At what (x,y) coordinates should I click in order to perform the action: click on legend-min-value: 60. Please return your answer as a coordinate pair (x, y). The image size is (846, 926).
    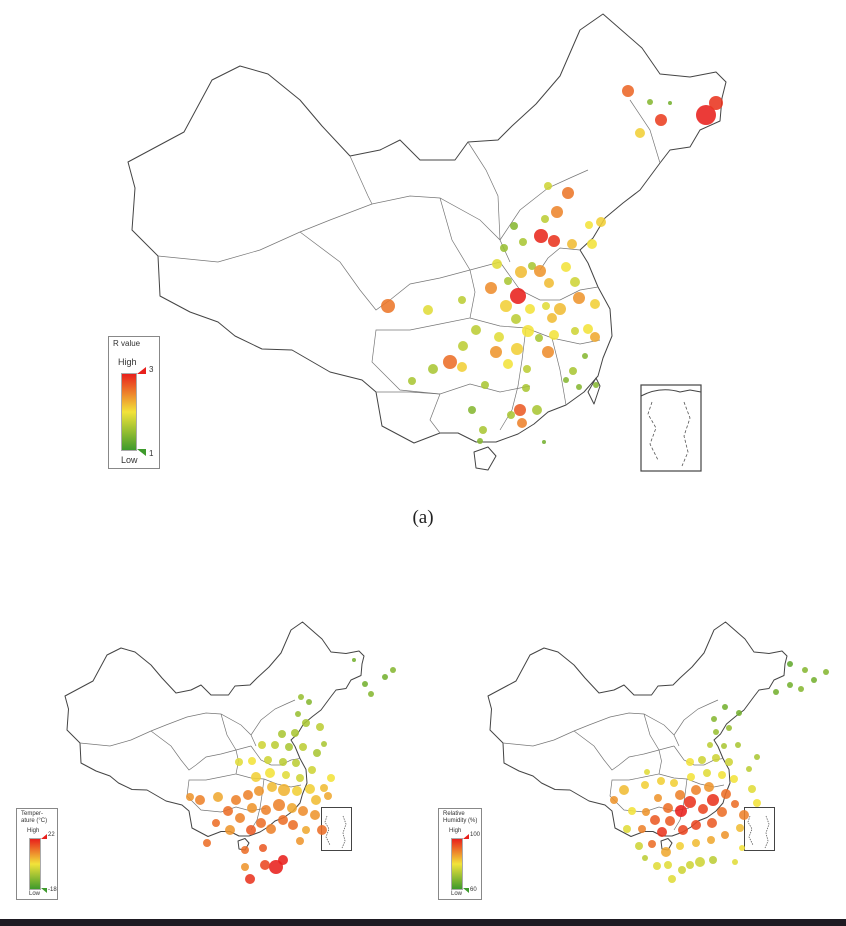
    Looking at the image, I should click on (473, 890).